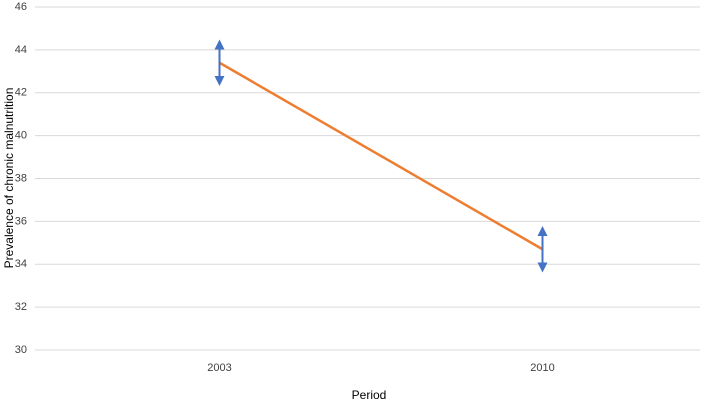 The image size is (708, 406). What do you see at coordinates (21, 221) in the screenshot?
I see `y-tick-label: 36` at bounding box center [21, 221].